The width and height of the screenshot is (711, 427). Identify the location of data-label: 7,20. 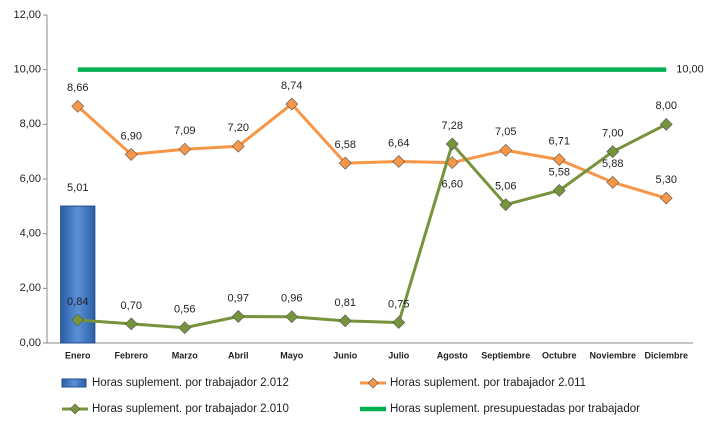
(238, 128).